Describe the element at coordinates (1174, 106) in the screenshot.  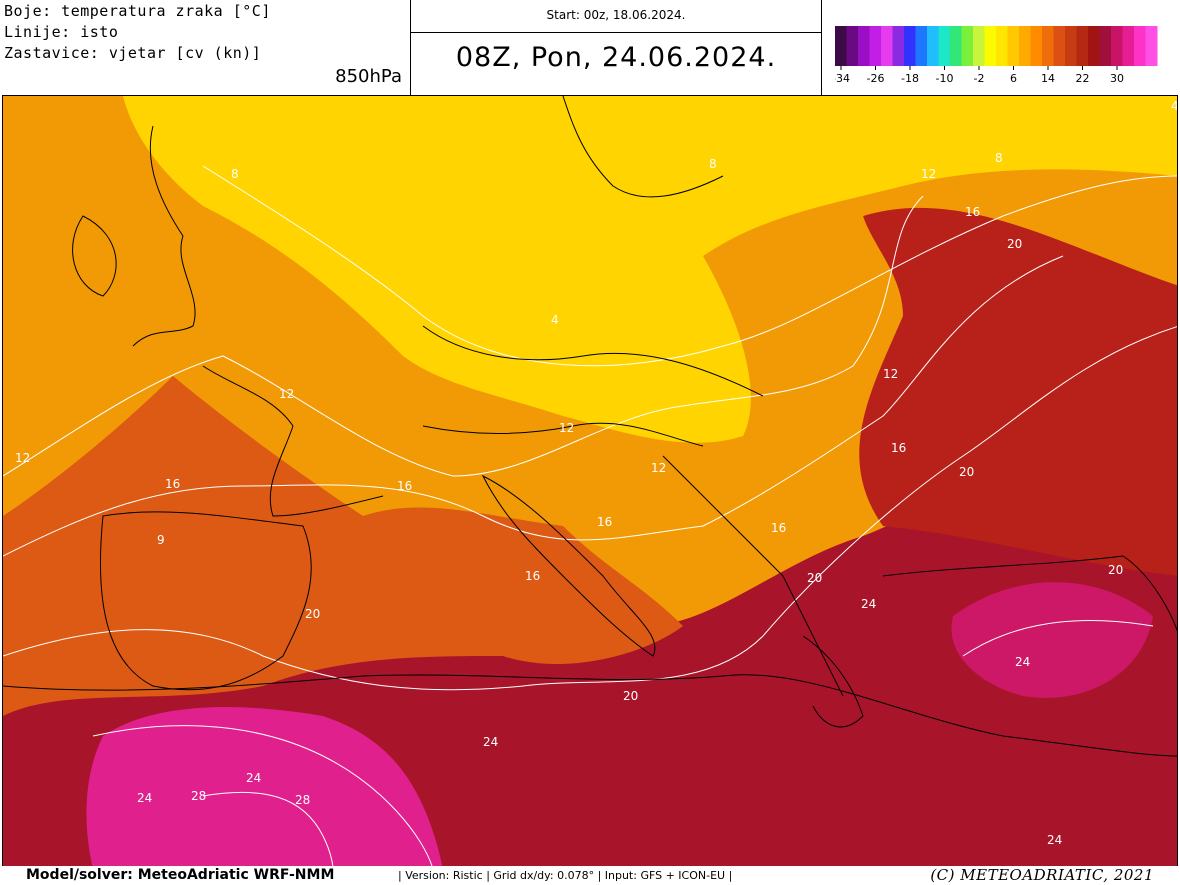
I see `contour-label: 4` at that location.